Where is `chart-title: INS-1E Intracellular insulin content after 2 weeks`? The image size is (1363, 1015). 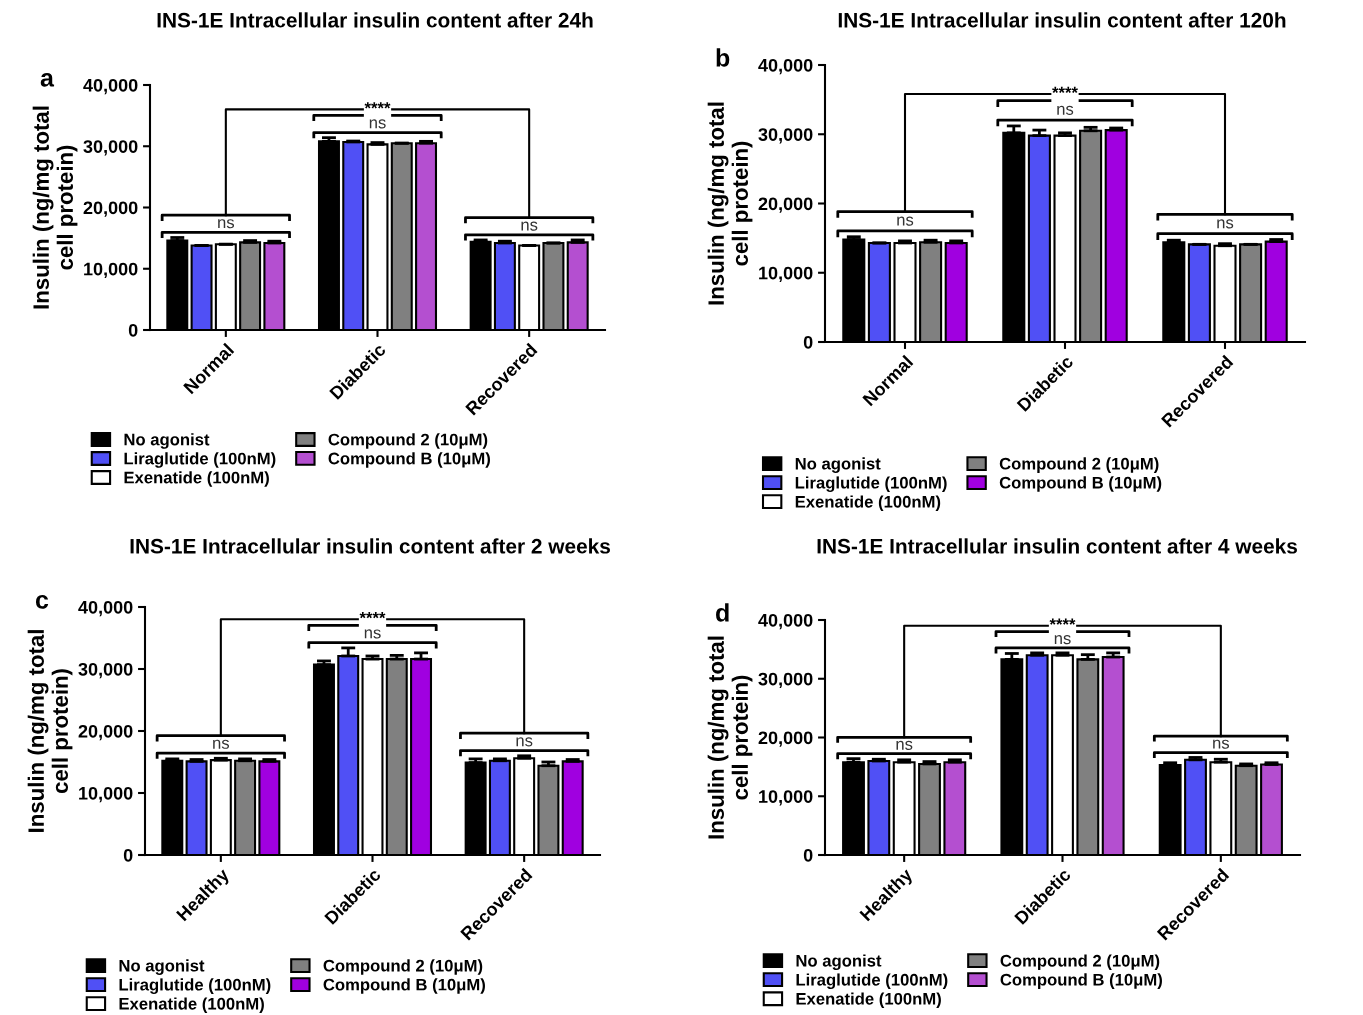 chart-title: INS-1E Intracellular insulin content after 2 weeks is located at coordinates (370, 546).